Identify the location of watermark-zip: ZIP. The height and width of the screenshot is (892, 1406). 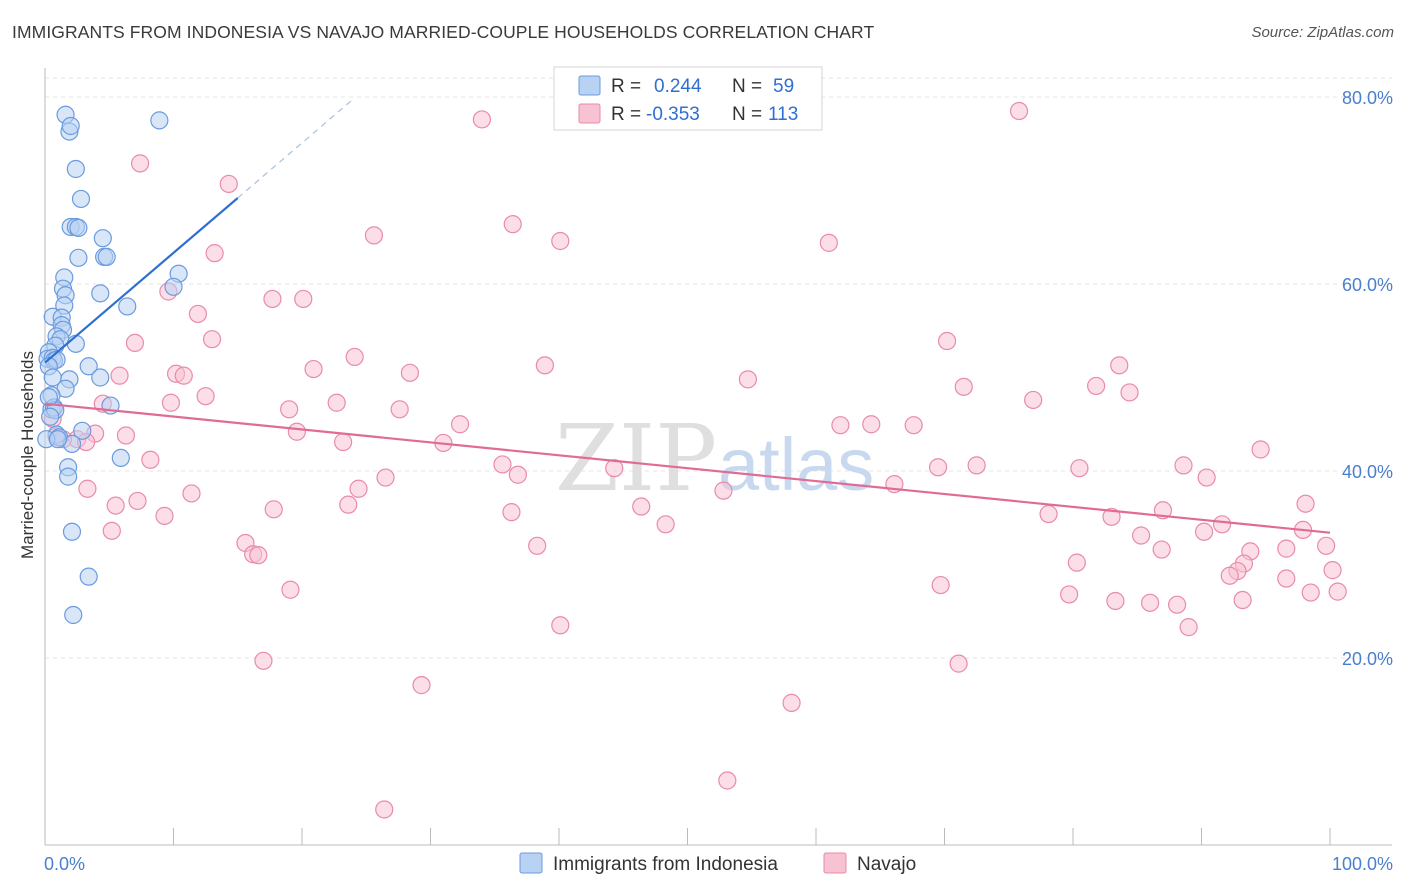
(636, 458).